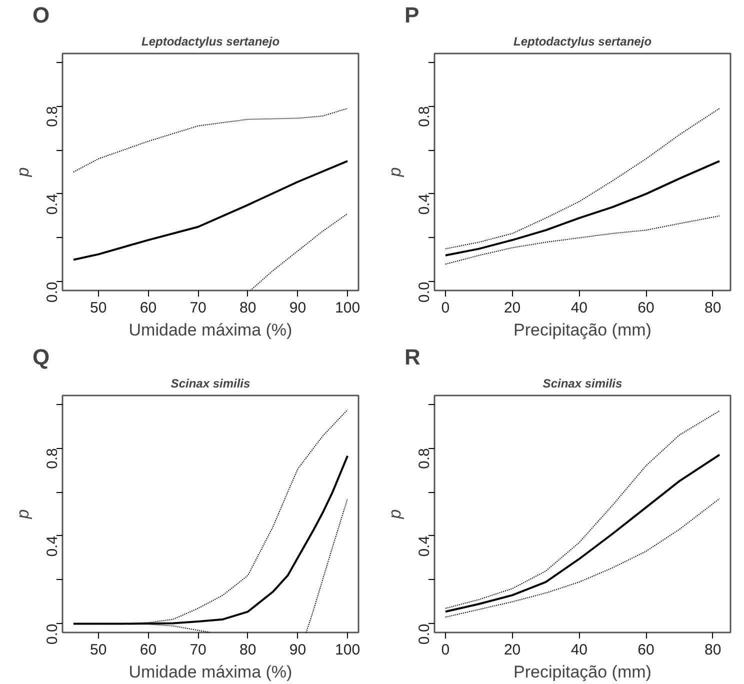 This screenshot has width=744, height=684. What do you see at coordinates (41, 357) in the screenshot?
I see `text: Q` at bounding box center [41, 357].